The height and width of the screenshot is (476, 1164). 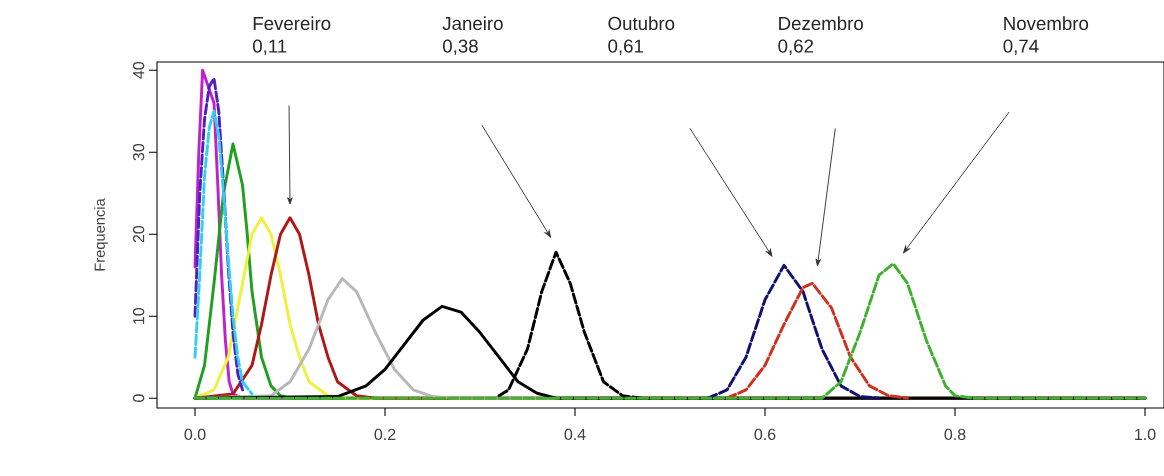 I want to click on y-tick-label: 30, so click(x=138, y=152).